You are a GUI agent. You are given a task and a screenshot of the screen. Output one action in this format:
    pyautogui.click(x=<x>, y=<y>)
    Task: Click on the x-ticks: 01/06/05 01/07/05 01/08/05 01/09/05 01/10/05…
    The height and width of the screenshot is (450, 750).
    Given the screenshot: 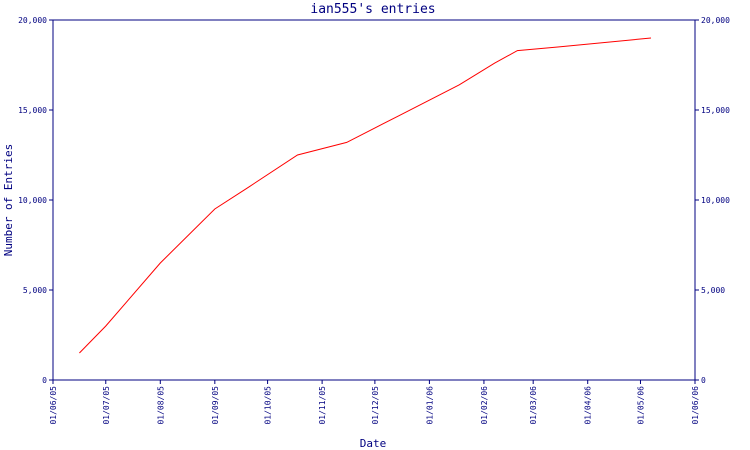 What is the action you would take?
    pyautogui.click(x=374, y=402)
    